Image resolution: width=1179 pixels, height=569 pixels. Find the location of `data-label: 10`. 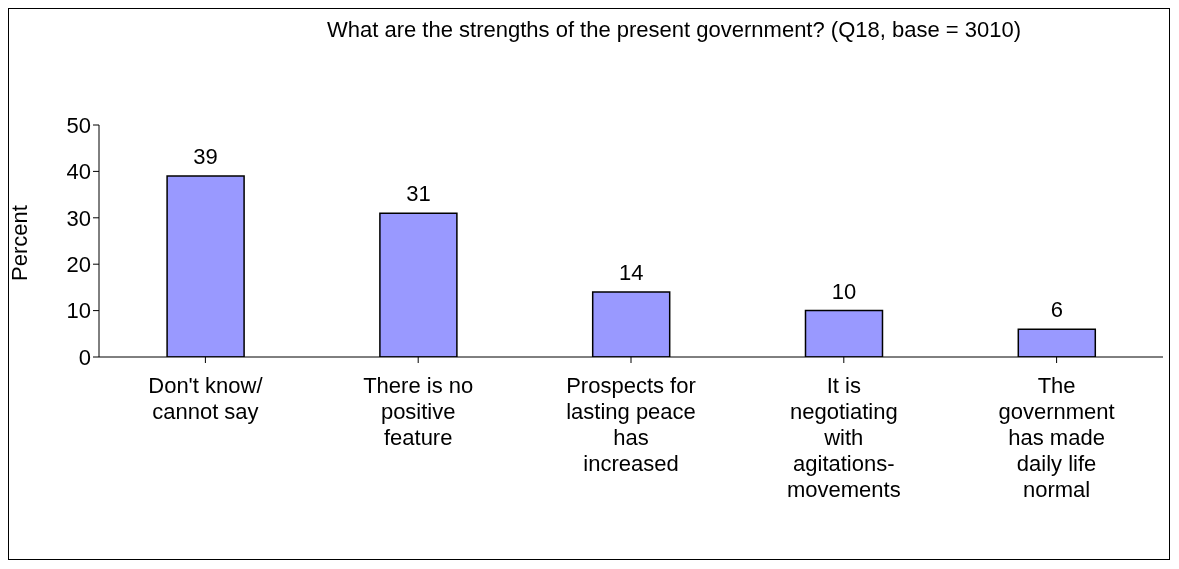

data-label: 10 is located at coordinates (844, 291).